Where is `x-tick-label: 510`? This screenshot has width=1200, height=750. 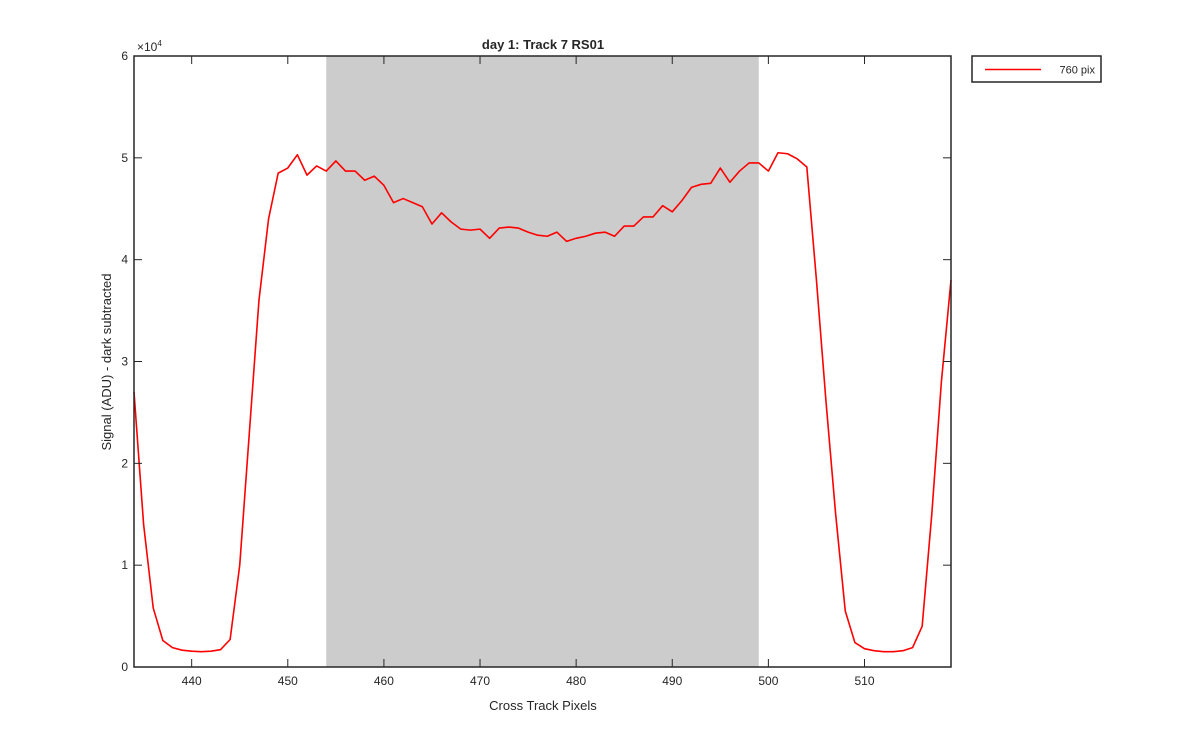
x-tick-label: 510 is located at coordinates (864, 681).